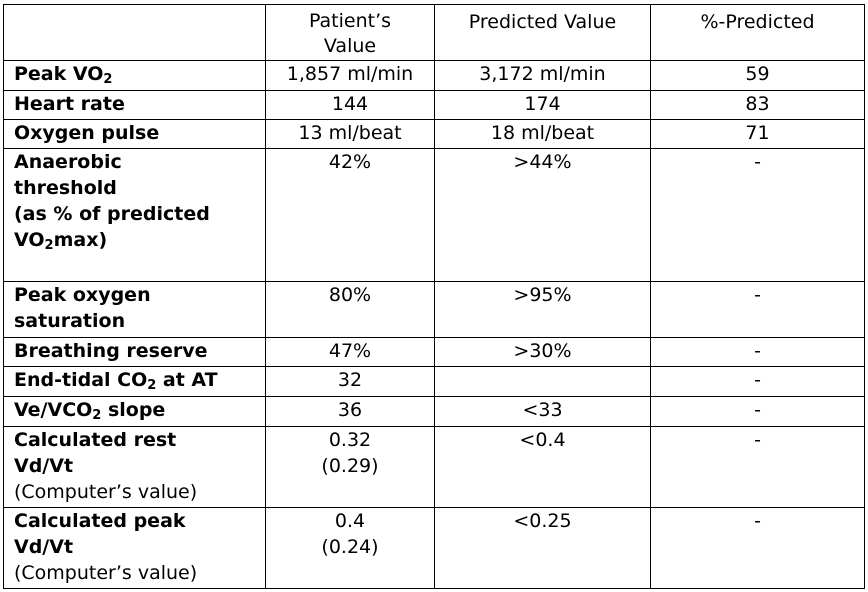 Image resolution: width=868 pixels, height=592 pixels. I want to click on row-label: Peak VO2, so click(134, 75).